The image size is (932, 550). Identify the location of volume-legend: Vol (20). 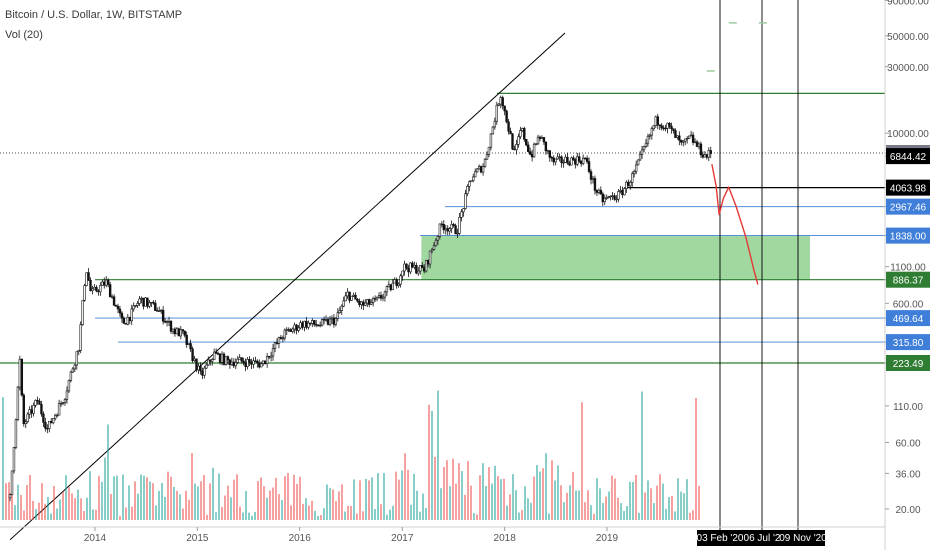
(24, 35).